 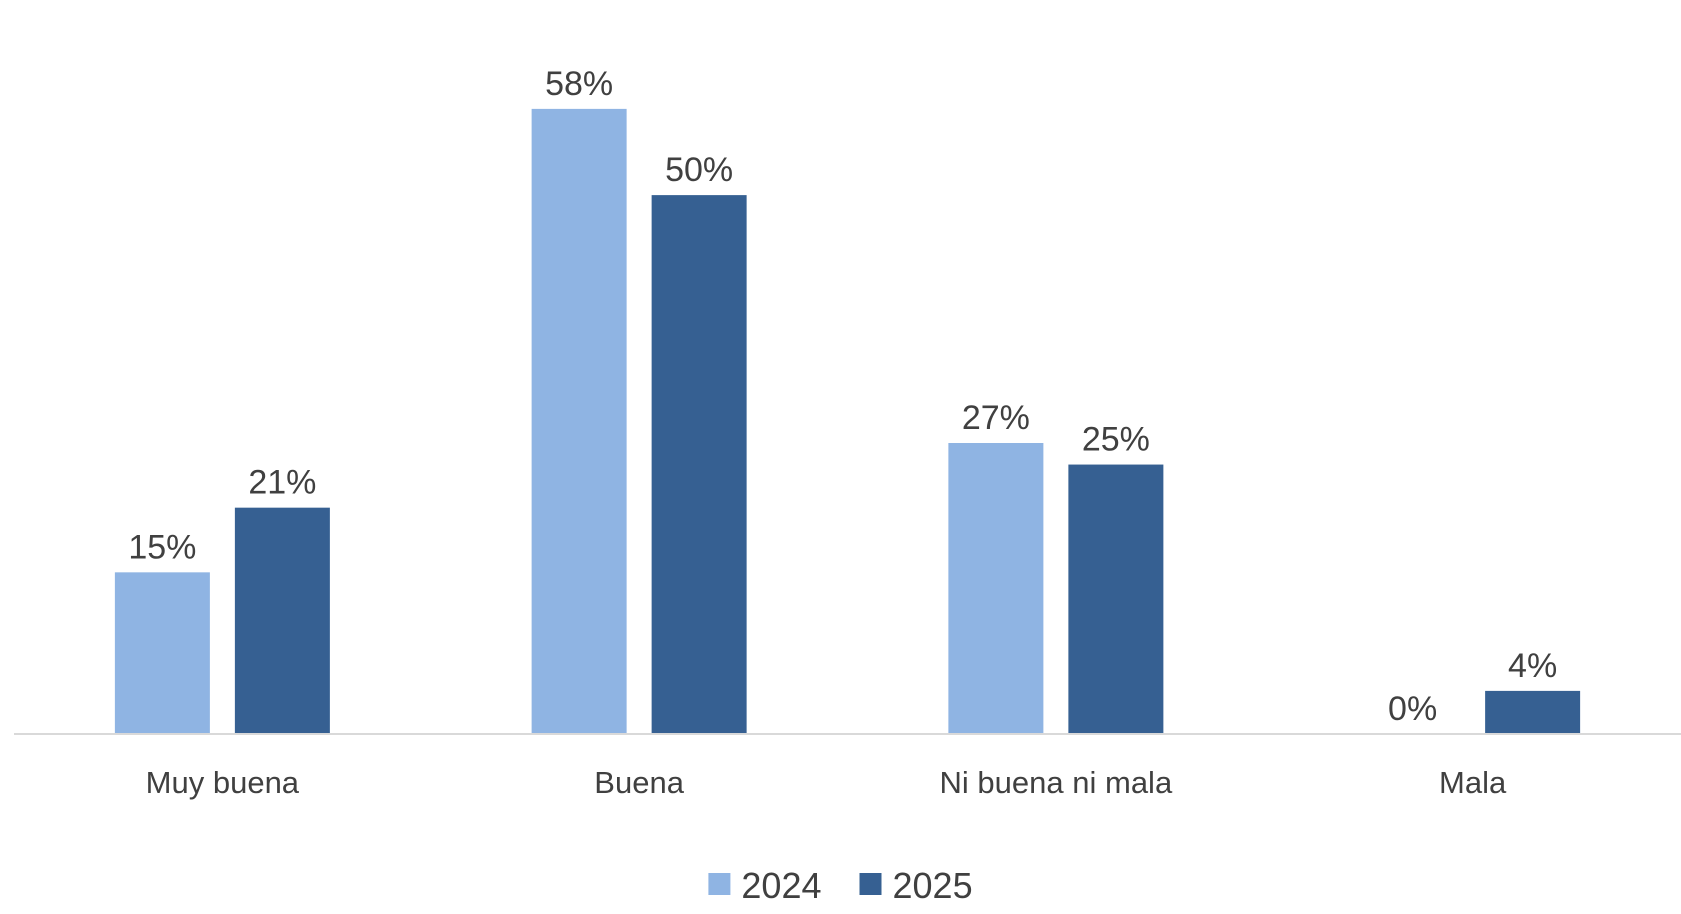 I want to click on data-label-mala-2025: 4%, so click(x=1532, y=666).